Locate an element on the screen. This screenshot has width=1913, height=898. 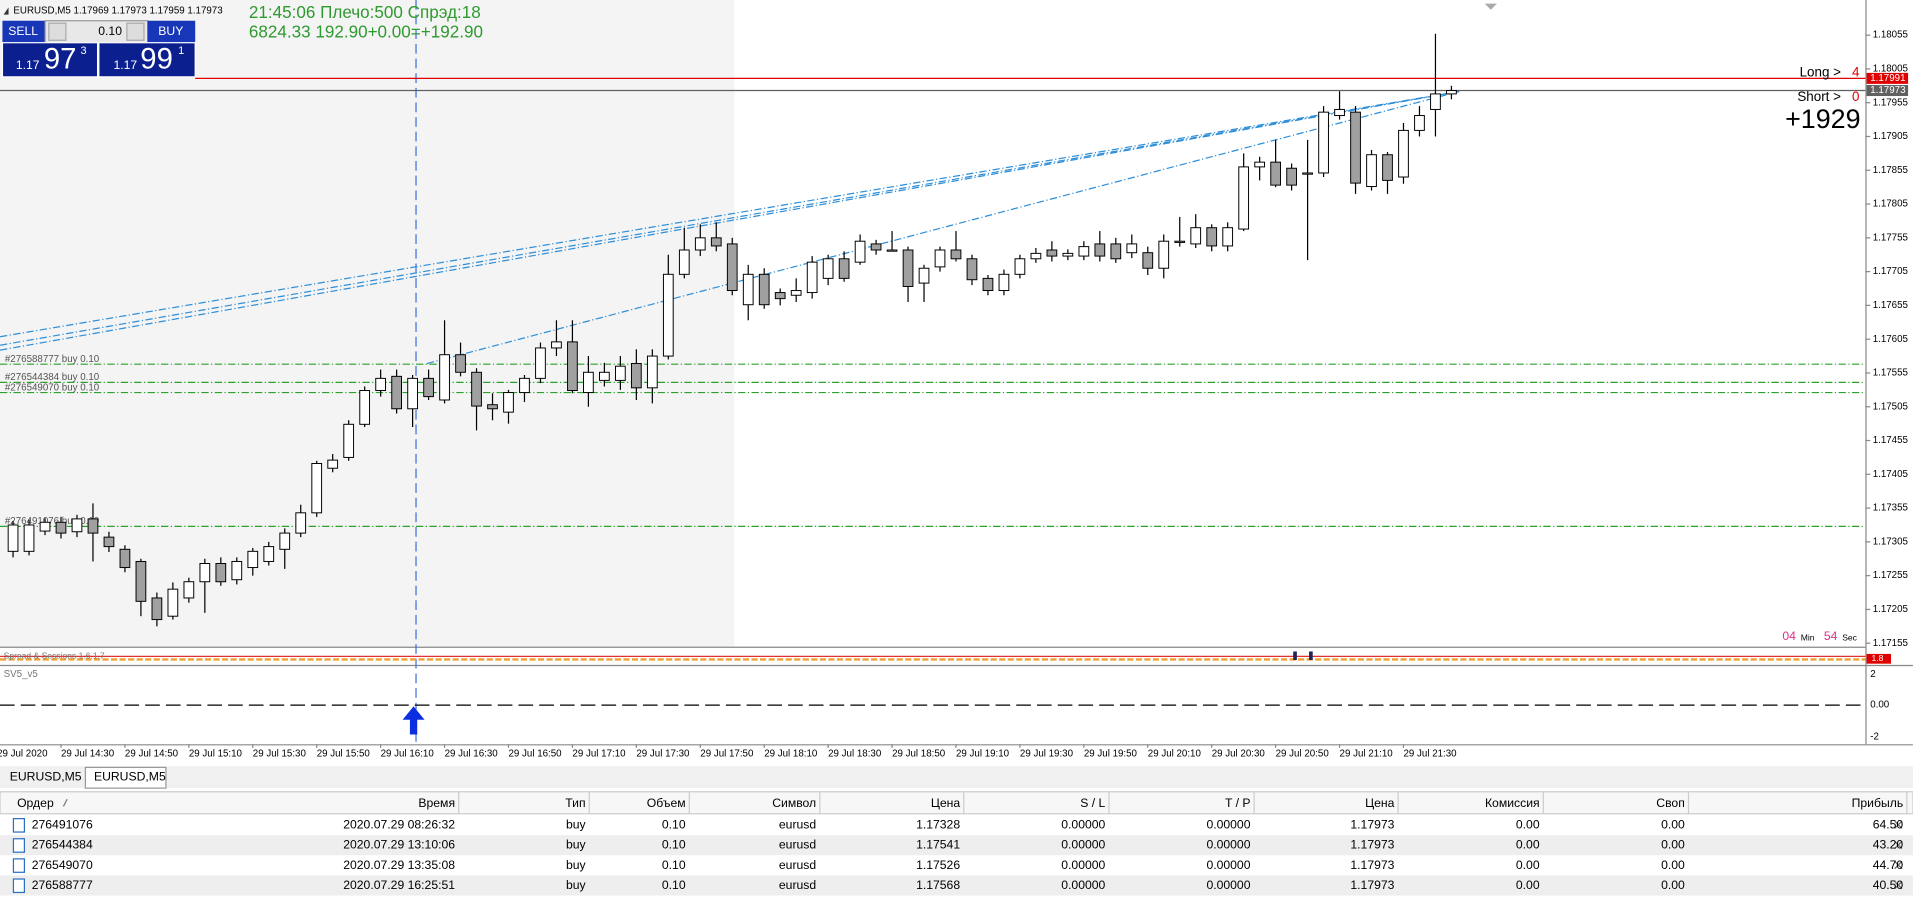
long-count: 4 is located at coordinates (1856, 72).